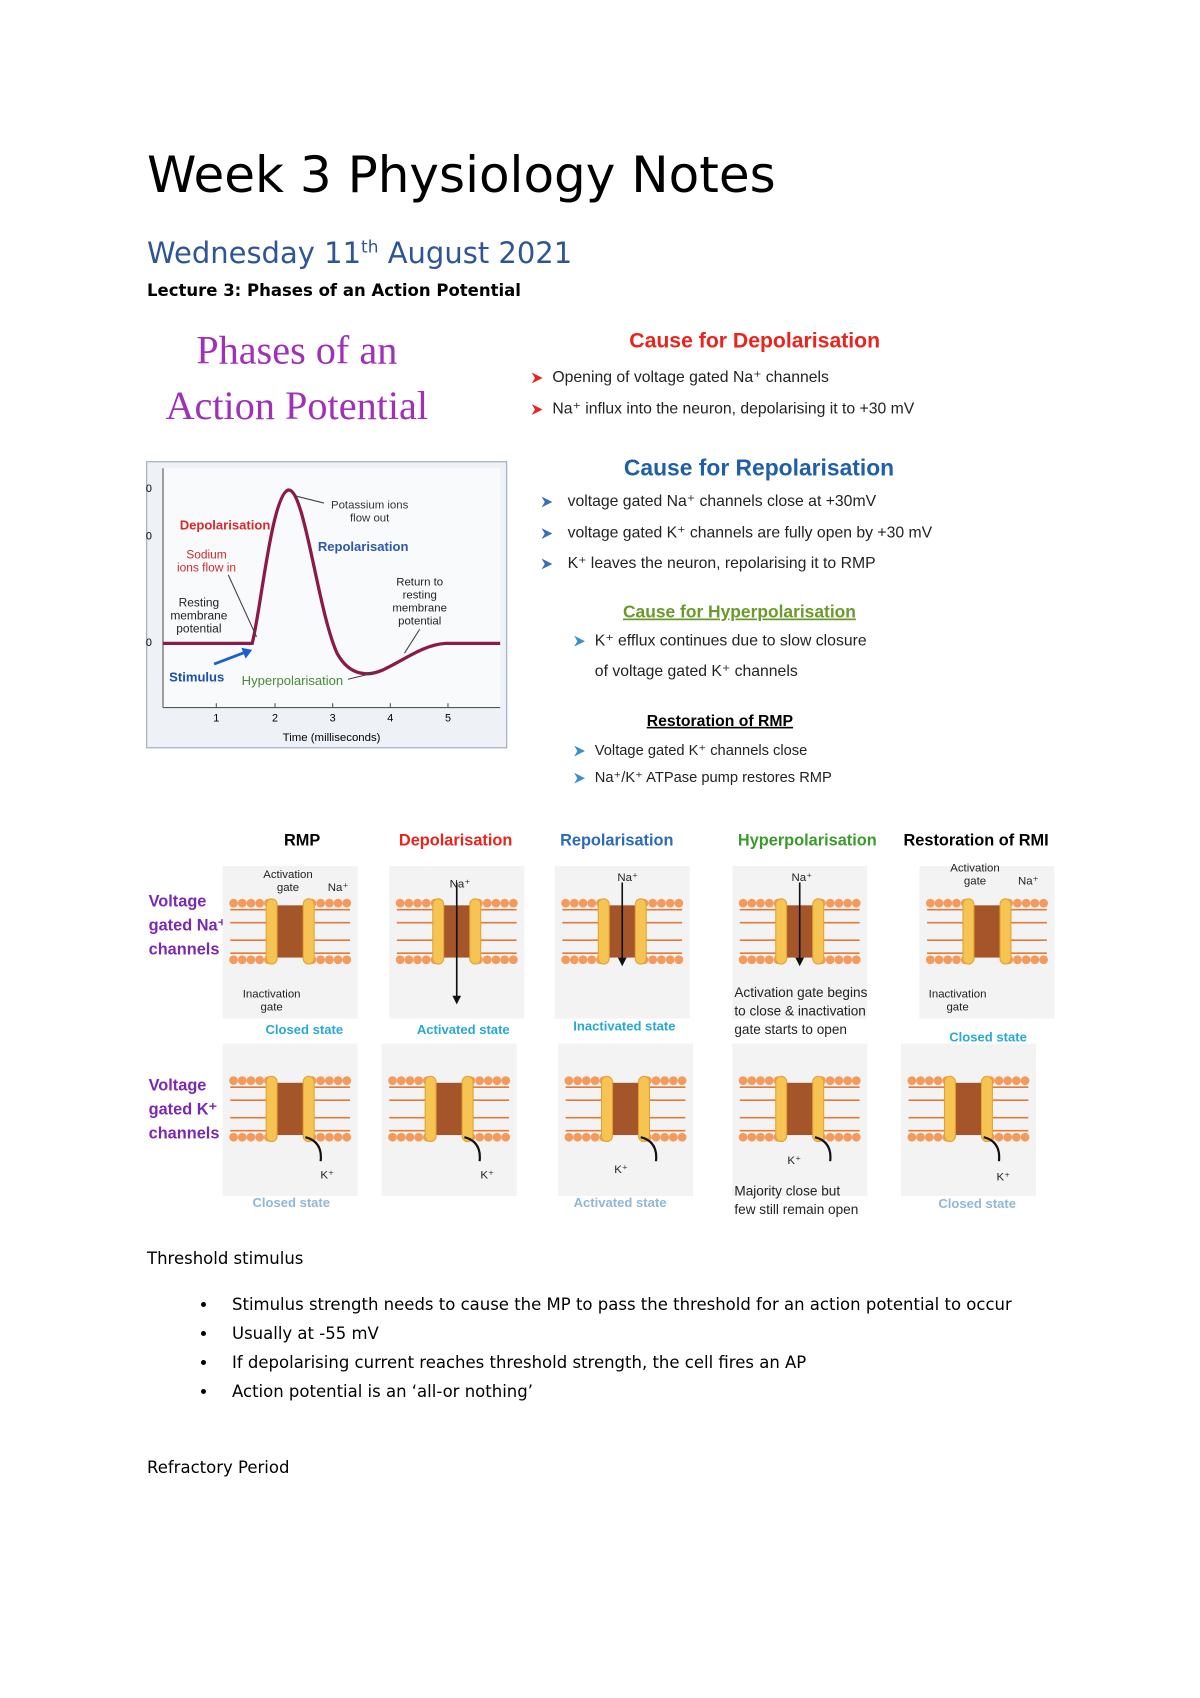  Describe the element at coordinates (332, 738) in the screenshot. I see `x-axis-label: Time (milliseconds)` at that location.